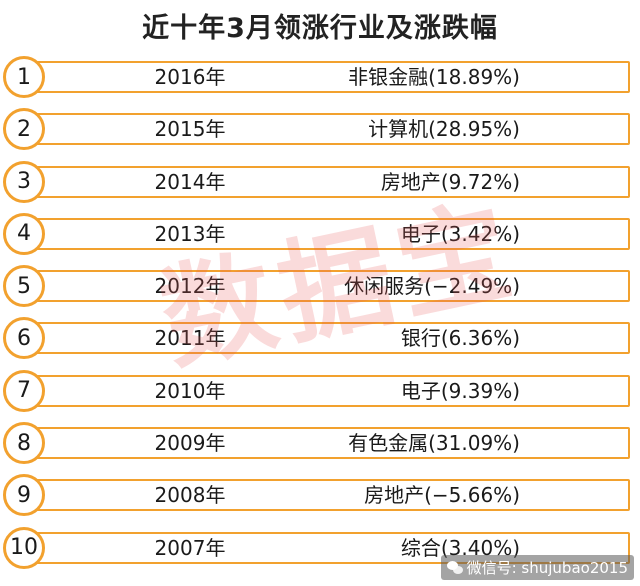  I want to click on list-item: 1 2016年 非银金融(18.89%), so click(320, 77).